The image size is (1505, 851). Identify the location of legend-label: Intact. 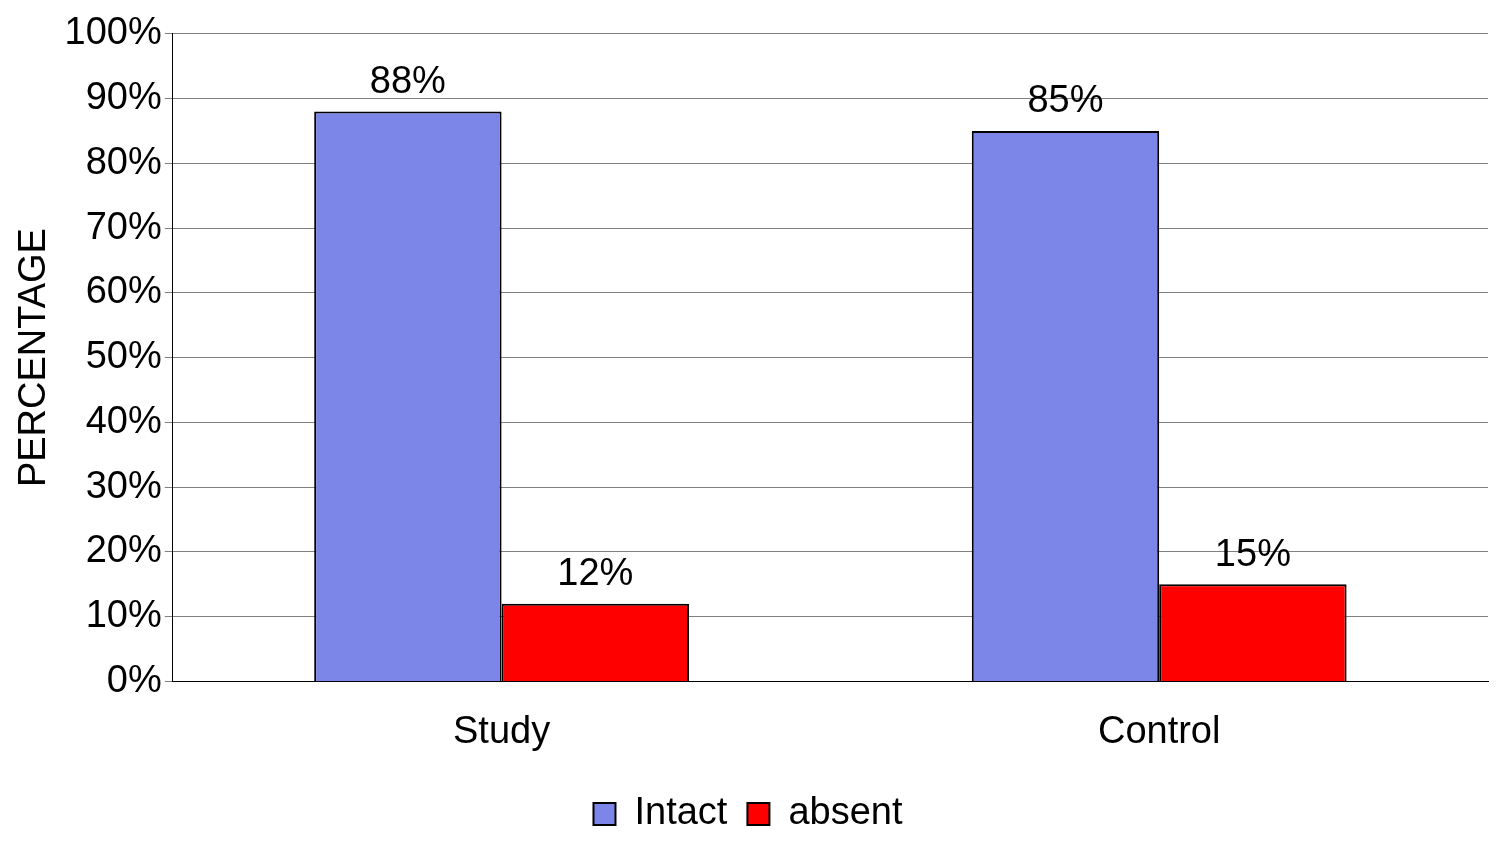
(681, 811).